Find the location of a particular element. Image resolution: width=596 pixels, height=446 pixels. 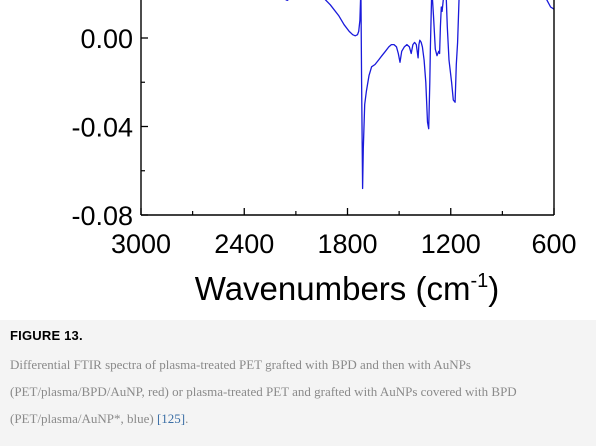

y-tick-label: -0.08 is located at coordinates (102, 216).